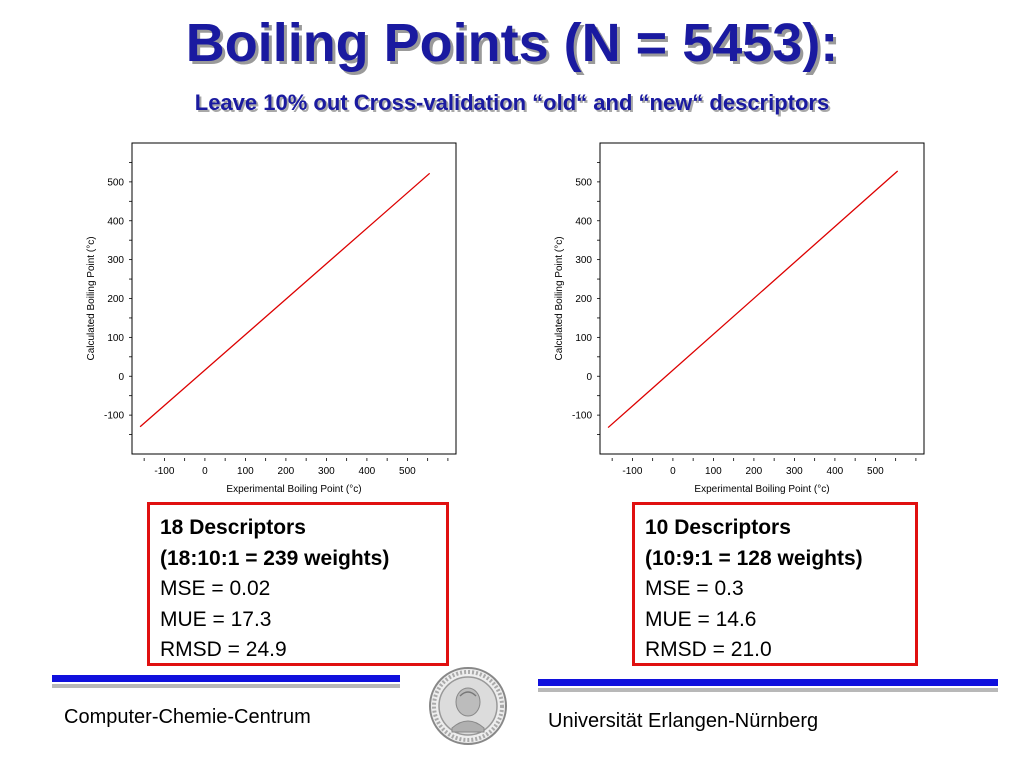  What do you see at coordinates (226, 686) in the screenshot?
I see `footer-rule-shadow-left` at bounding box center [226, 686].